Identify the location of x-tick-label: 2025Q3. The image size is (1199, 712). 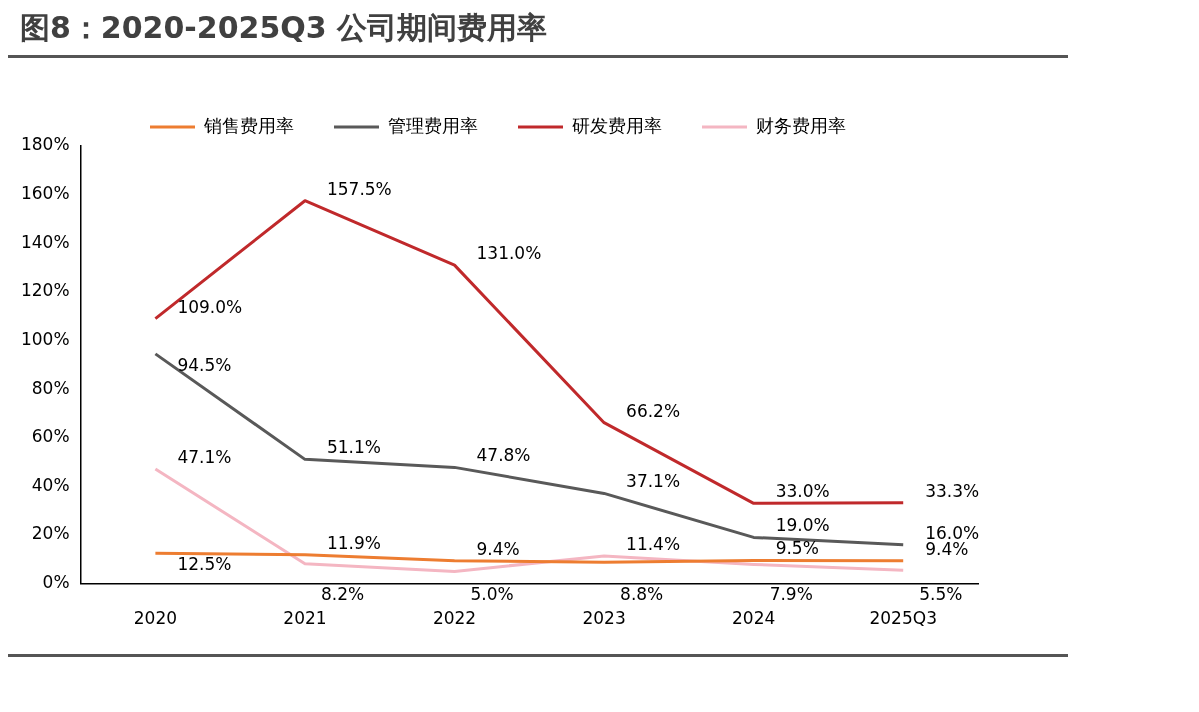
(903, 618).